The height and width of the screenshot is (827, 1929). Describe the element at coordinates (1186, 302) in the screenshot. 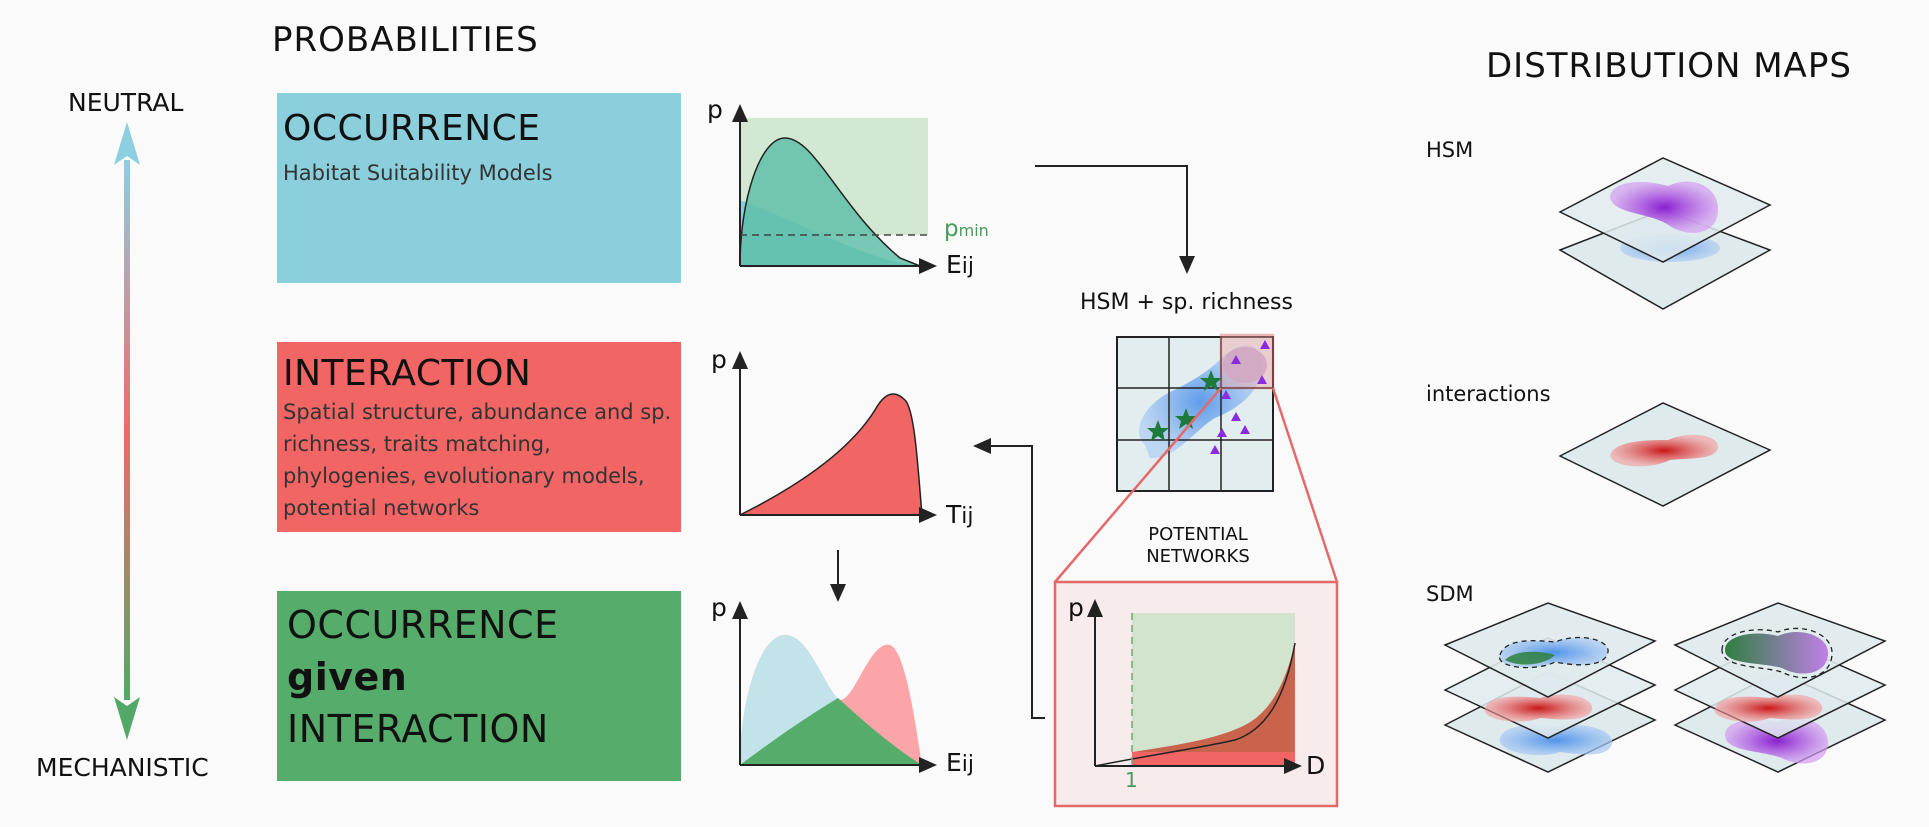

I see `grid-title: HSM + sp. richness` at that location.